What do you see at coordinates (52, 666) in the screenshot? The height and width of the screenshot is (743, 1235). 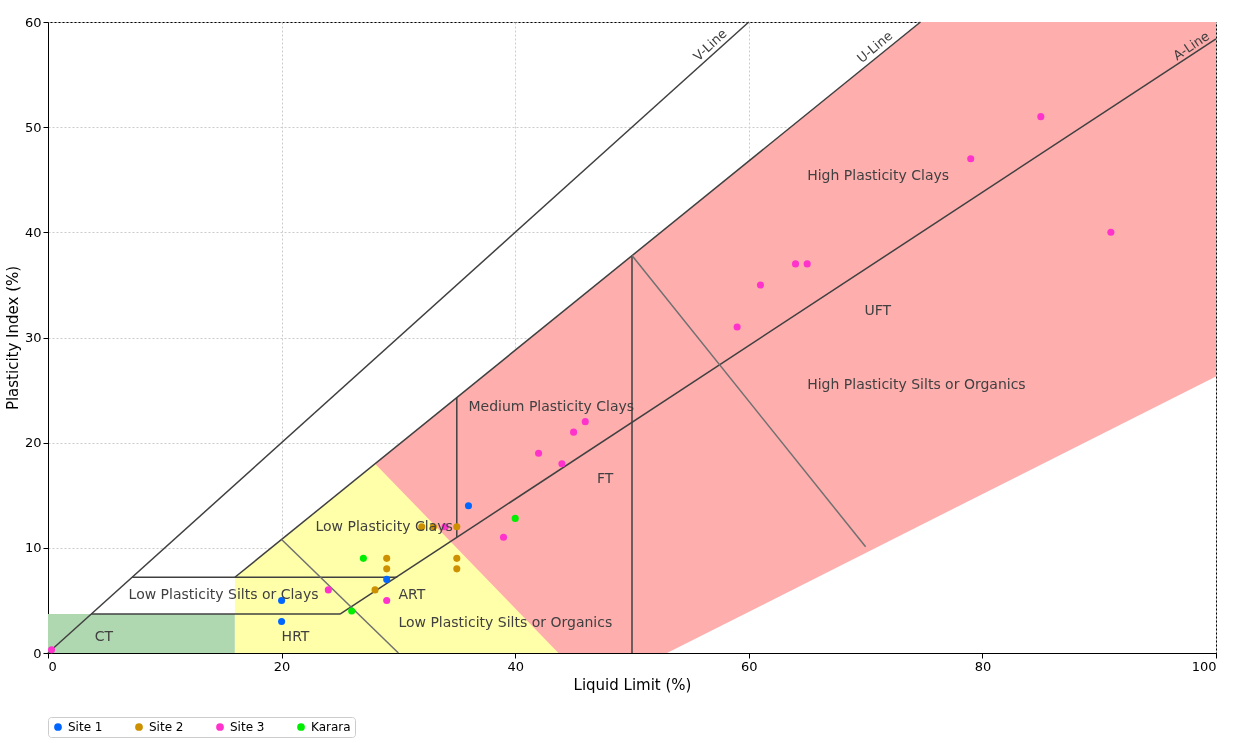 I see `x-tick-label: 0` at bounding box center [52, 666].